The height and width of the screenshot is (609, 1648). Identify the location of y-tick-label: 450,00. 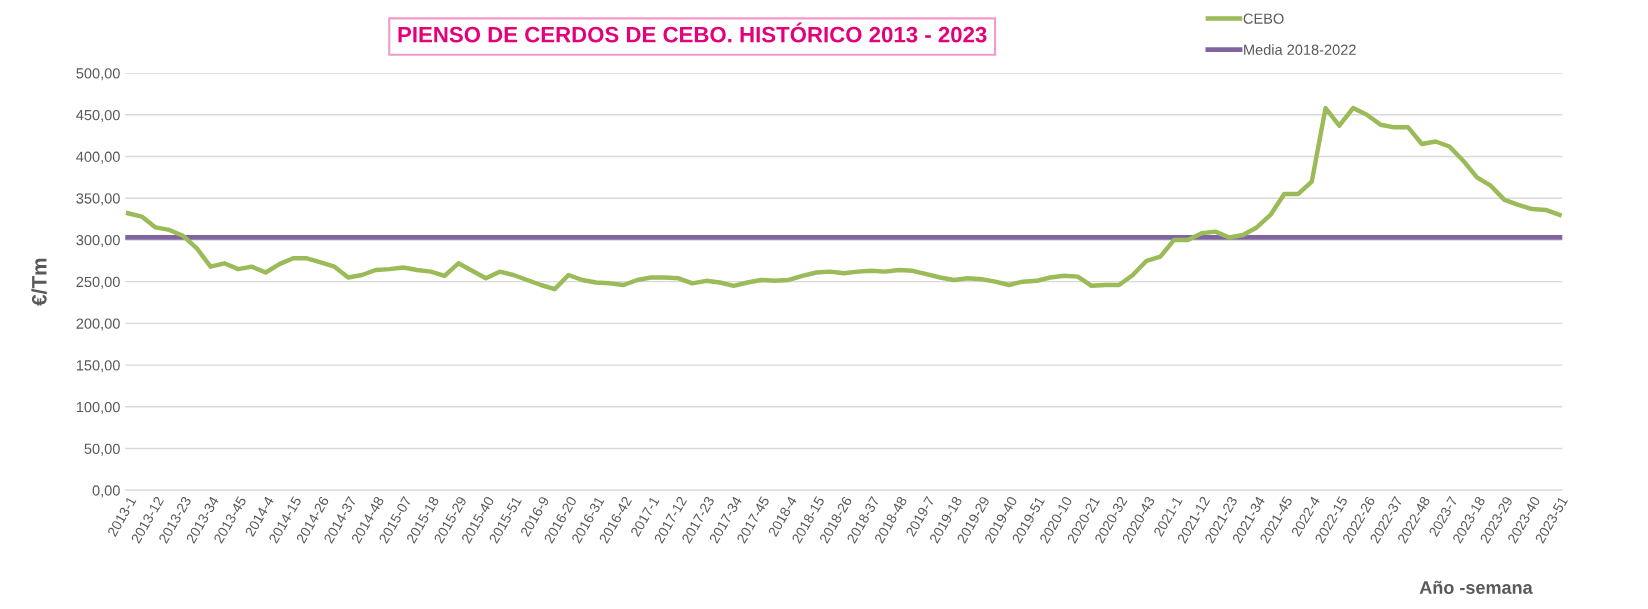
(98, 115).